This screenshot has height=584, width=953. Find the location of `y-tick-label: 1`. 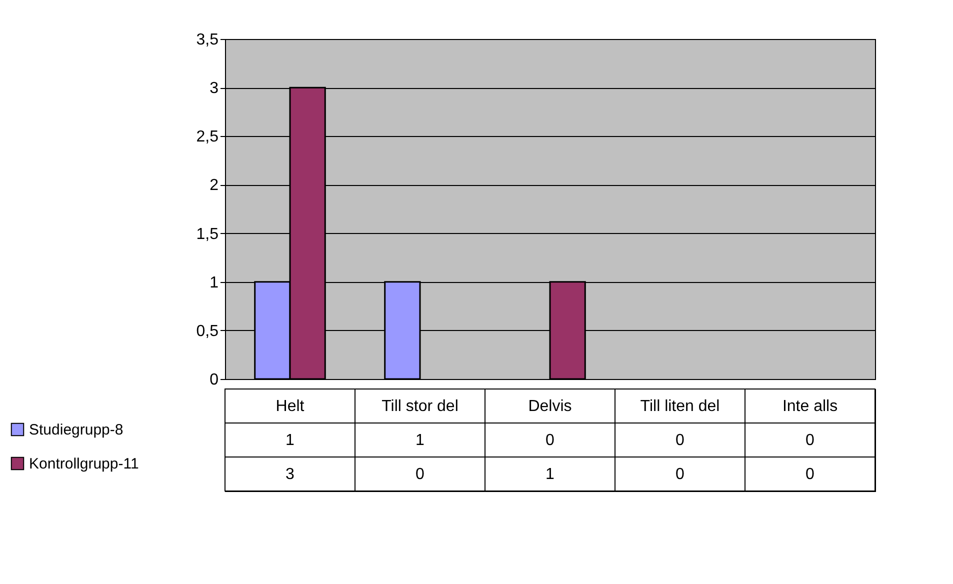

y-tick-label: 1 is located at coordinates (214, 283).